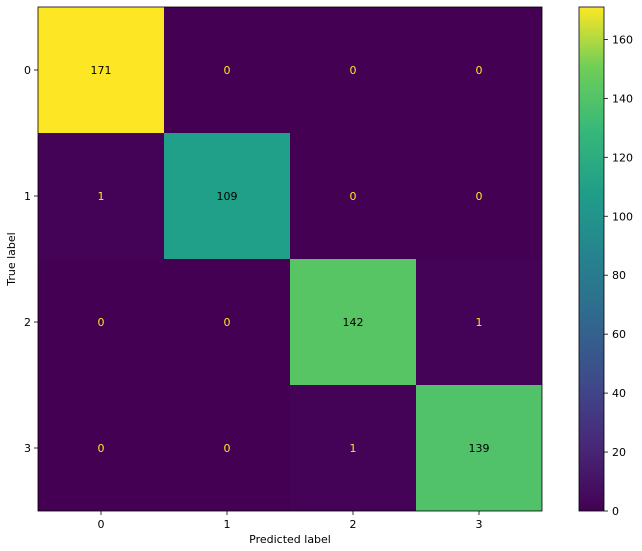 Image resolution: width=642 pixels, height=551 pixels. Describe the element at coordinates (619, 452) in the screenshot. I see `colorbar-tick-label: 20` at that location.